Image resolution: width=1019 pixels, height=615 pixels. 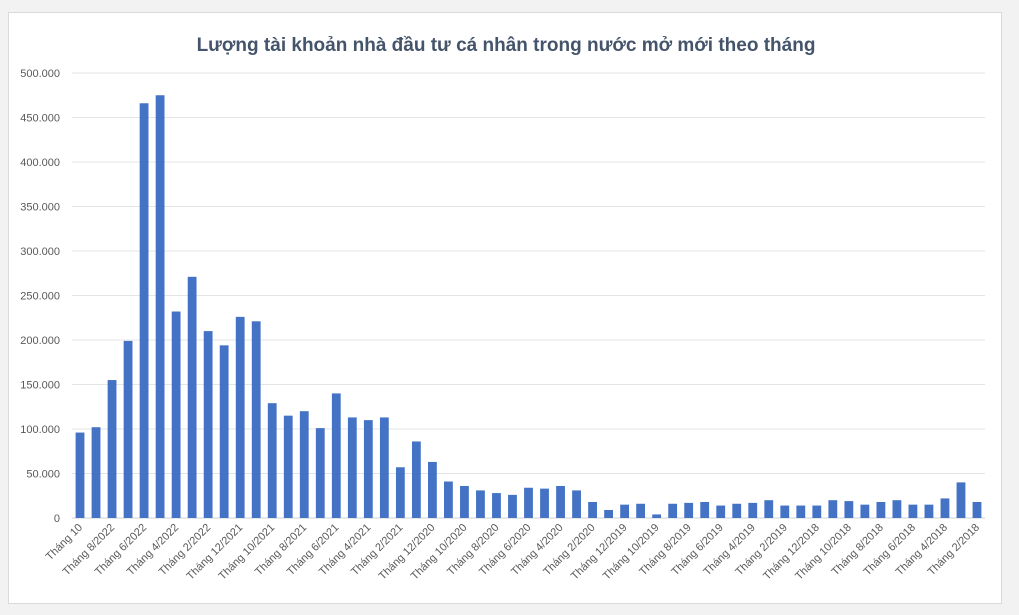 I want to click on y-tick-label: 250.000, so click(x=40, y=297).